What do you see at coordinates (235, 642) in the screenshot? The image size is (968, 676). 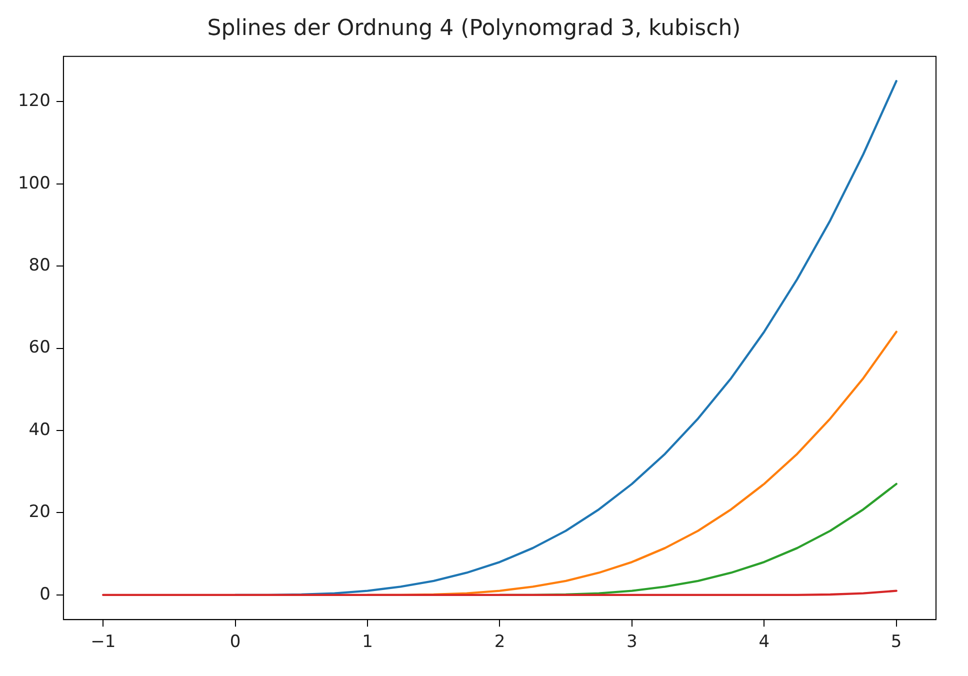 I see `x-tick-label: 0` at bounding box center [235, 642].